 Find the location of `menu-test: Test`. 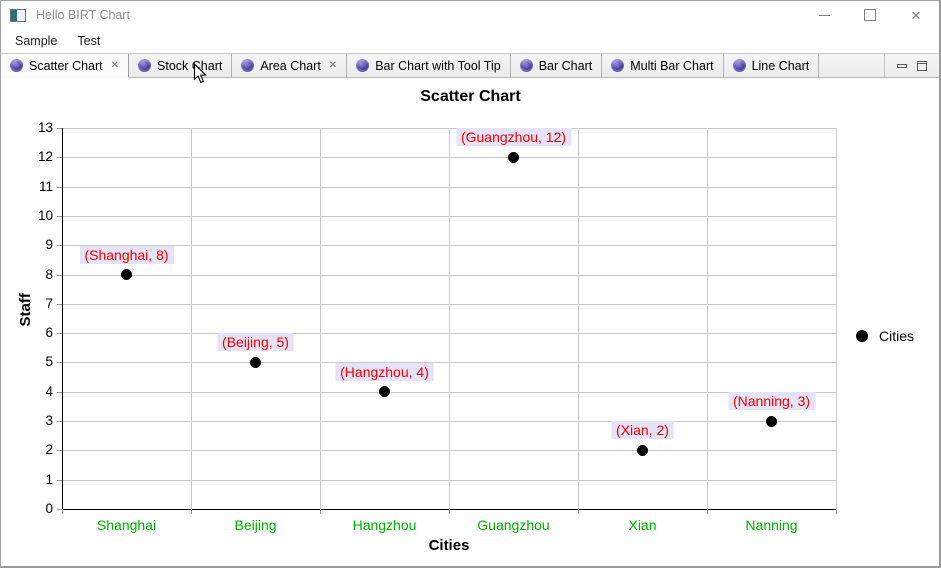

menu-test: Test is located at coordinates (89, 41).